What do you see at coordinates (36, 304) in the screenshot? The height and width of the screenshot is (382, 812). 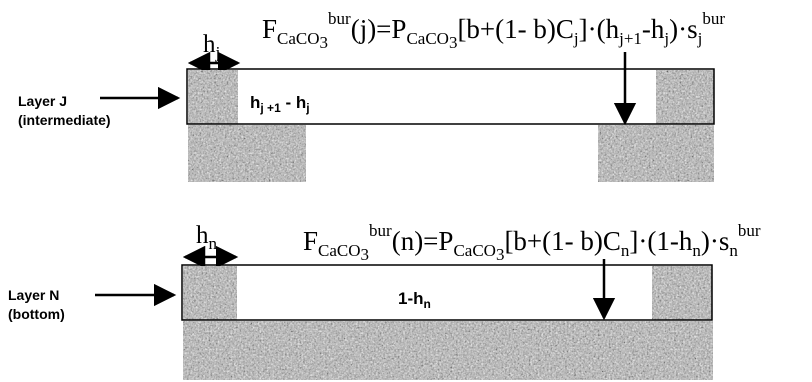 I see `layer-label-n: Layer N (bottom)` at bounding box center [36, 304].